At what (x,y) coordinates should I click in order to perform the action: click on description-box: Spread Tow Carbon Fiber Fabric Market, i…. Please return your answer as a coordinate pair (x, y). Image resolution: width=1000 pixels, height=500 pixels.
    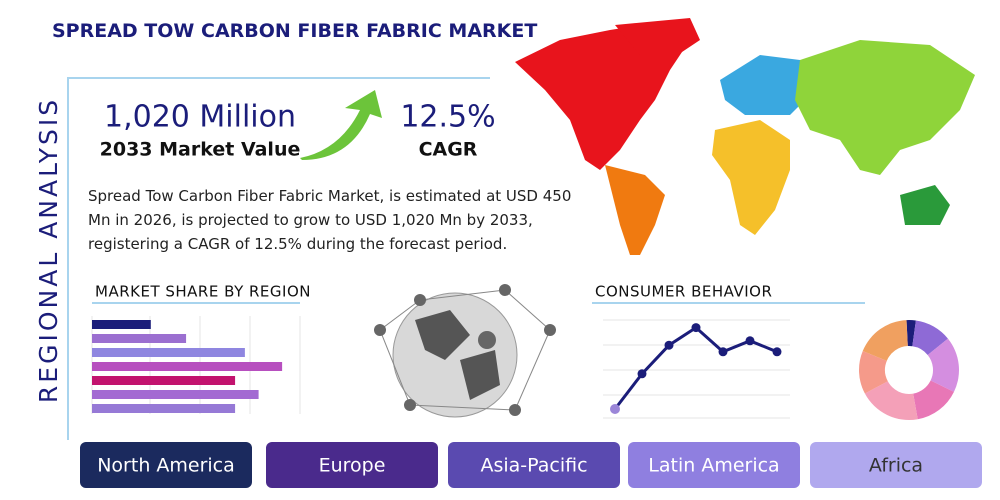
    Looking at the image, I should click on (330, 220).